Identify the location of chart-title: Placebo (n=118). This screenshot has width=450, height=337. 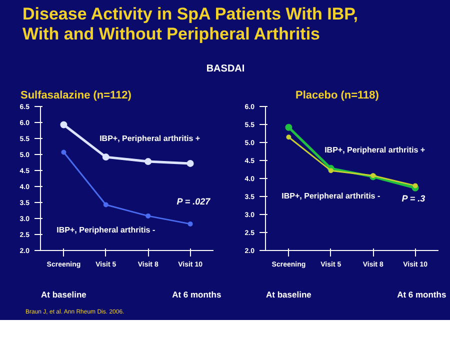
(338, 96).